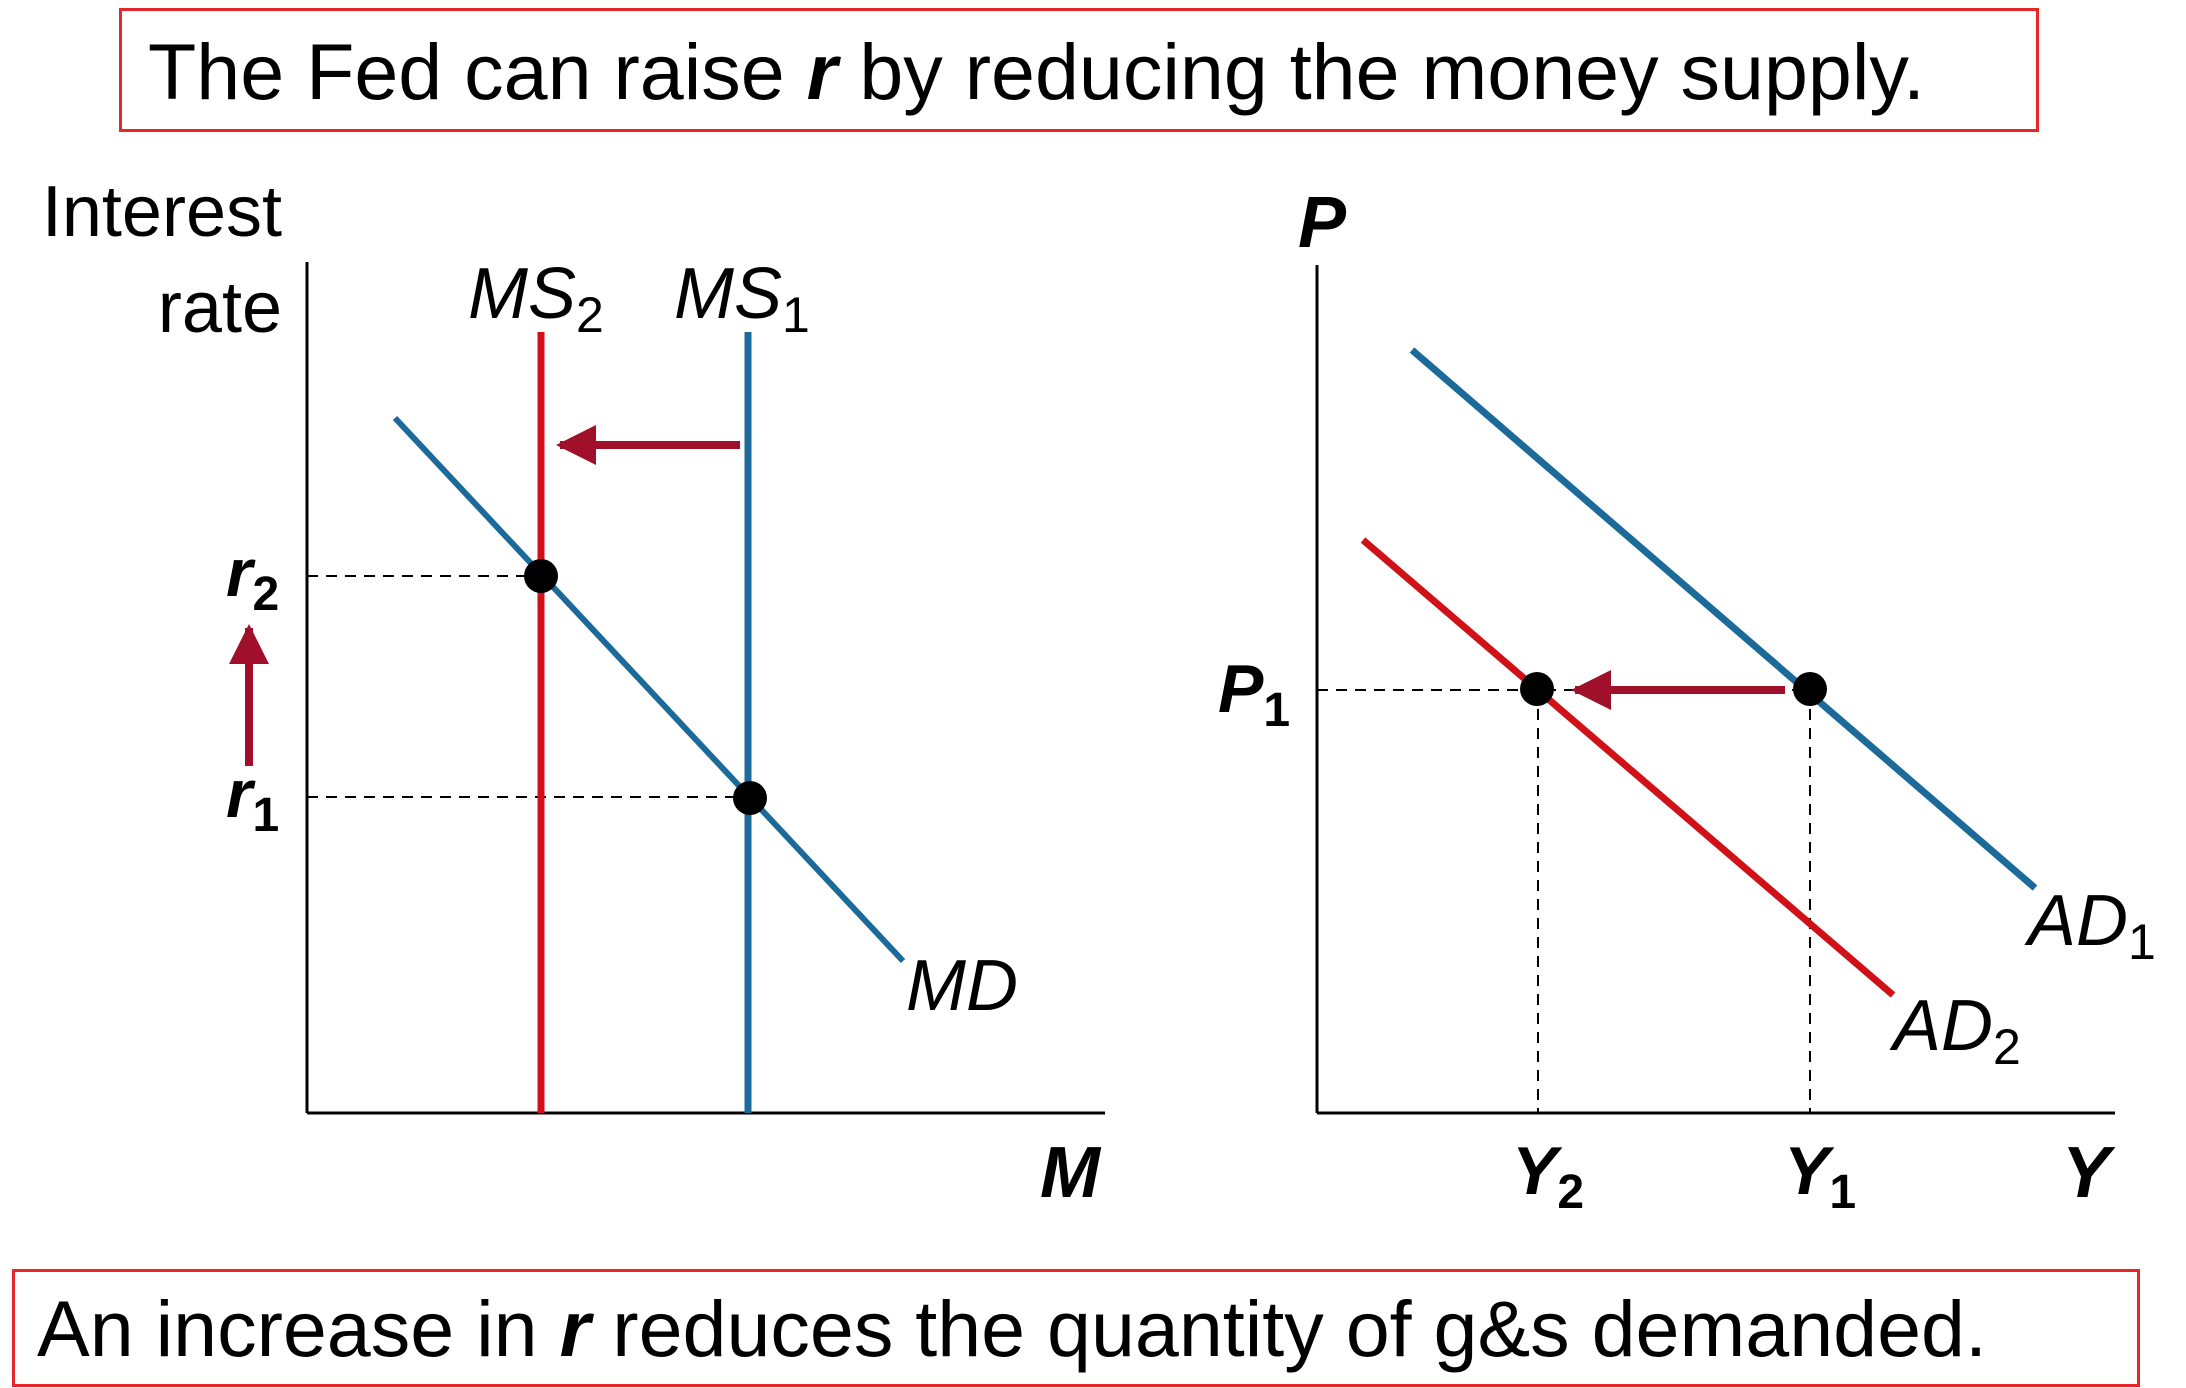 The width and height of the screenshot is (2186, 1388). I want to click on ad2-label: AD2, so click(1955, 1030).